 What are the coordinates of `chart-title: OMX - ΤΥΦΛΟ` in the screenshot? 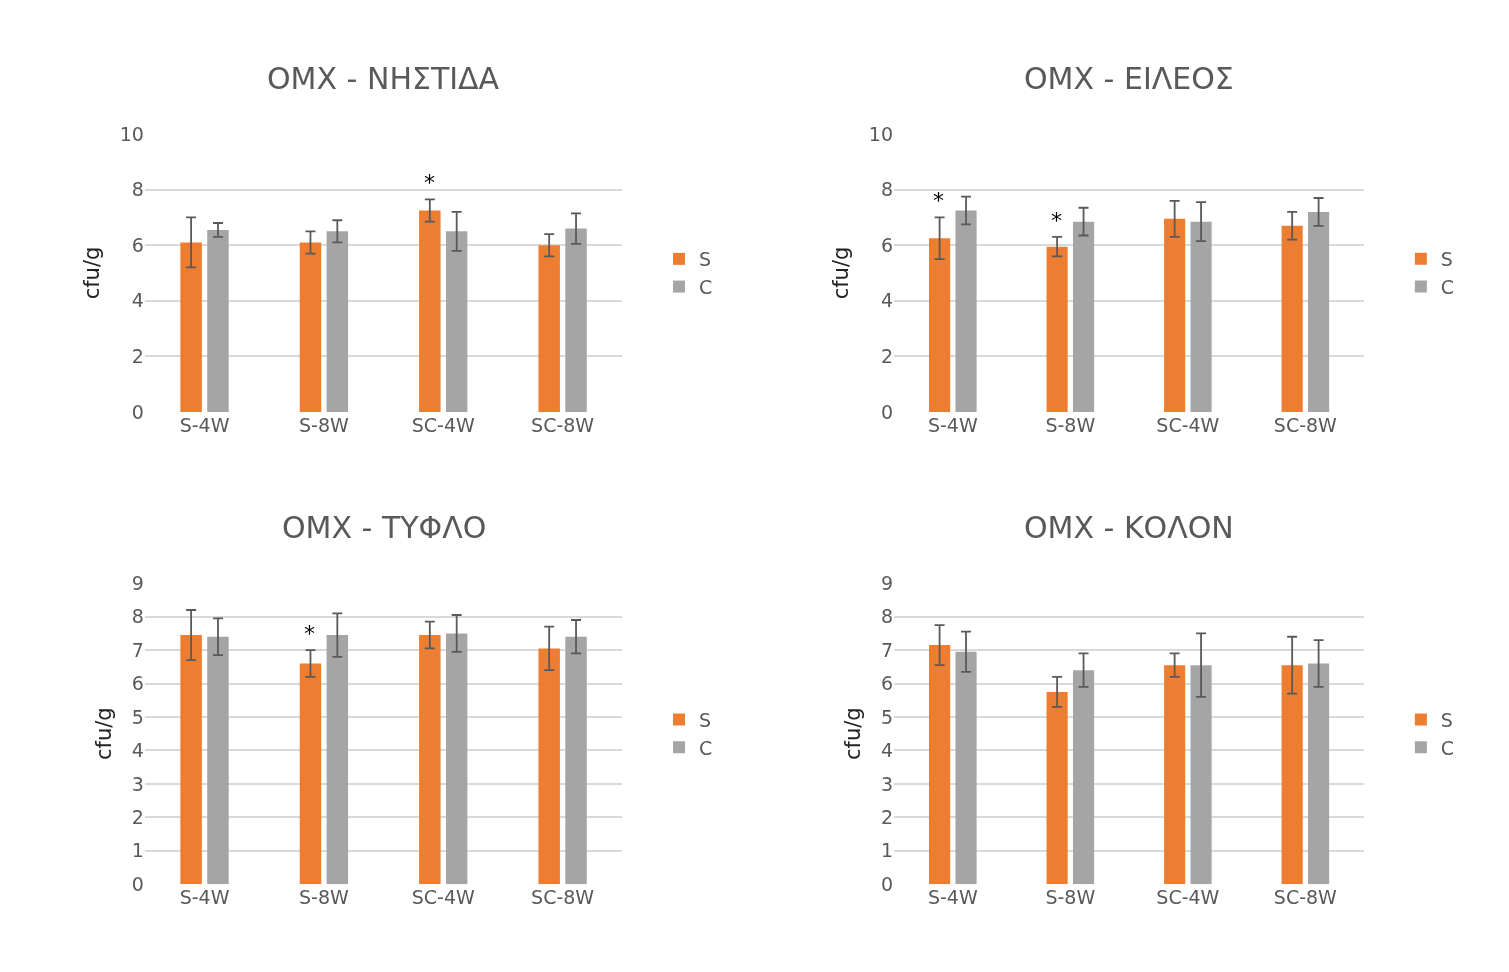 It's located at (384, 527).